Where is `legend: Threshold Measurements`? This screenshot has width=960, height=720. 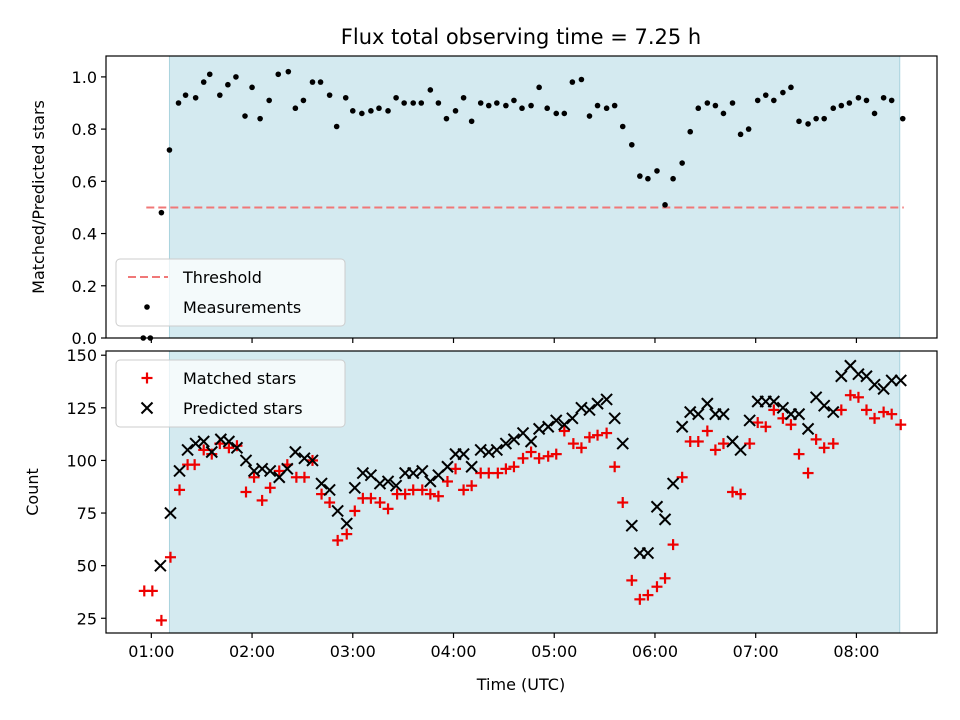 legend: Threshold Measurements is located at coordinates (230, 292).